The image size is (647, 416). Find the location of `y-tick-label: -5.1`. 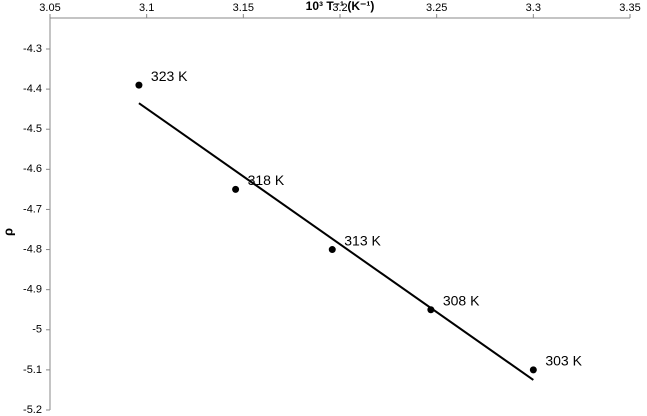

y-tick-label: -5.1 is located at coordinates (32, 370).